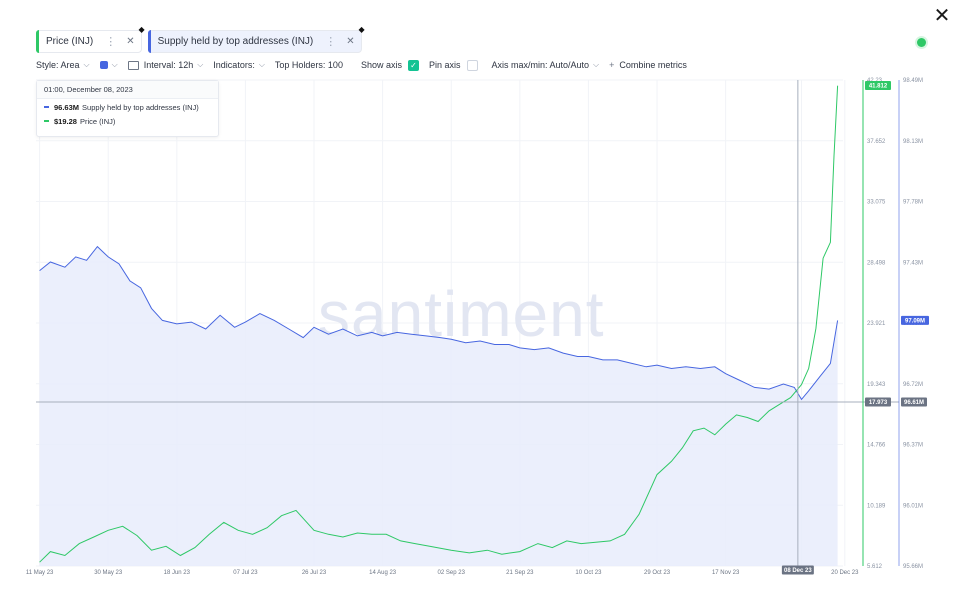 This screenshot has width=956, height=609. Describe the element at coordinates (921, 42) in the screenshot. I see `status-dot` at that location.